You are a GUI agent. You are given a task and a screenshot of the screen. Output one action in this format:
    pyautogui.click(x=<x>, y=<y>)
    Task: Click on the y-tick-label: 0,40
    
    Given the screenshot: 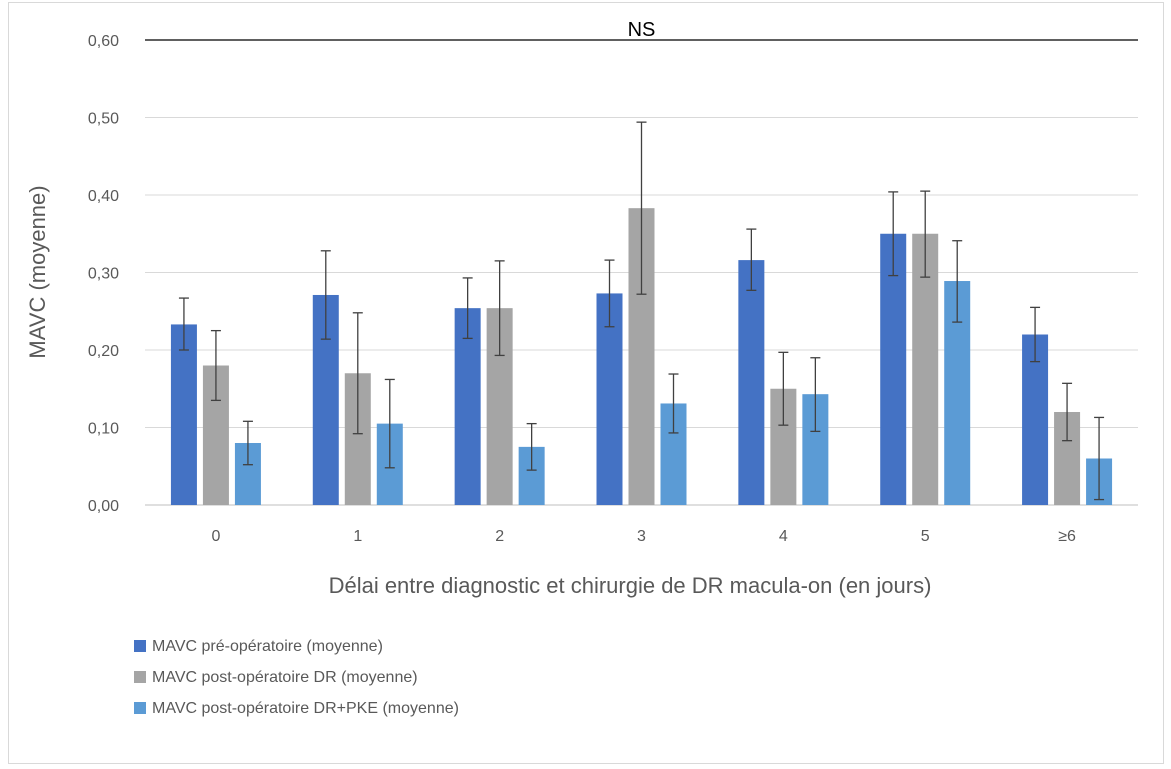 What is the action you would take?
    pyautogui.click(x=103, y=196)
    